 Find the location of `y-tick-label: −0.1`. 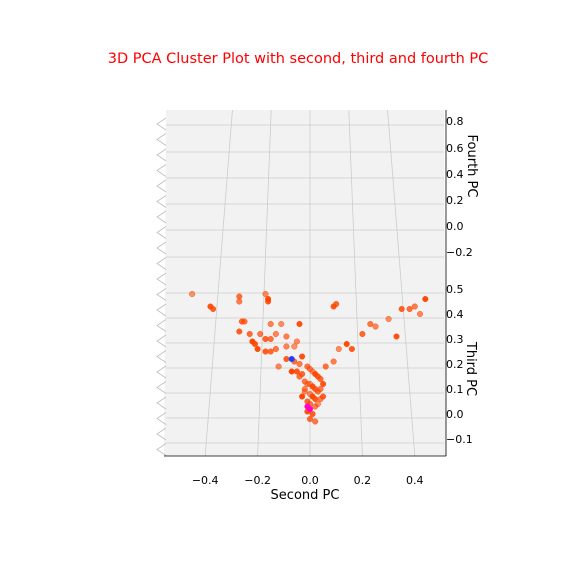

y-tick-label: −0.1 is located at coordinates (459, 439).